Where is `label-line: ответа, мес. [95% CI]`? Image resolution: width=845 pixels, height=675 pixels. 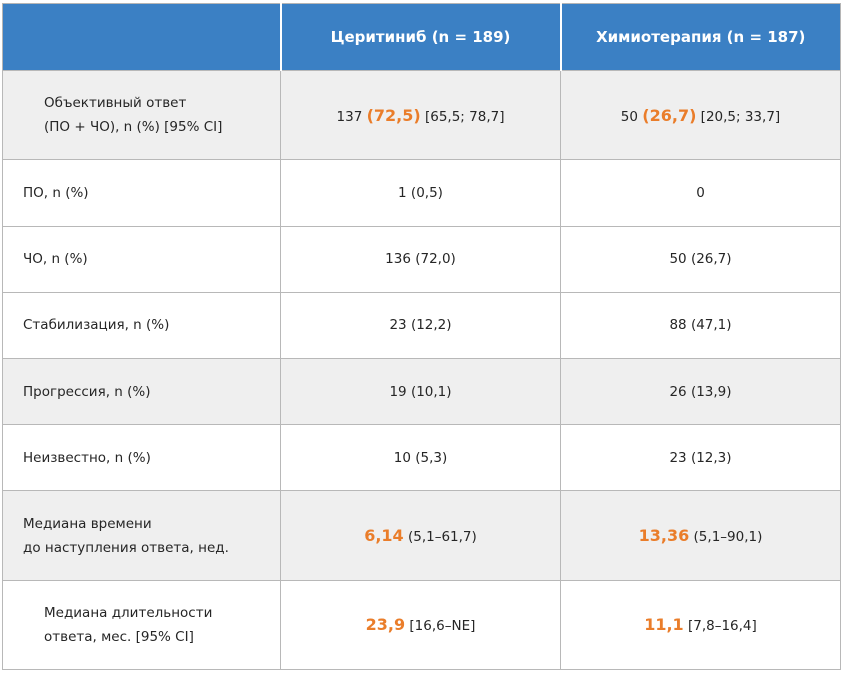 label-line: ответа, мес. [95% CI] is located at coordinates (119, 636).